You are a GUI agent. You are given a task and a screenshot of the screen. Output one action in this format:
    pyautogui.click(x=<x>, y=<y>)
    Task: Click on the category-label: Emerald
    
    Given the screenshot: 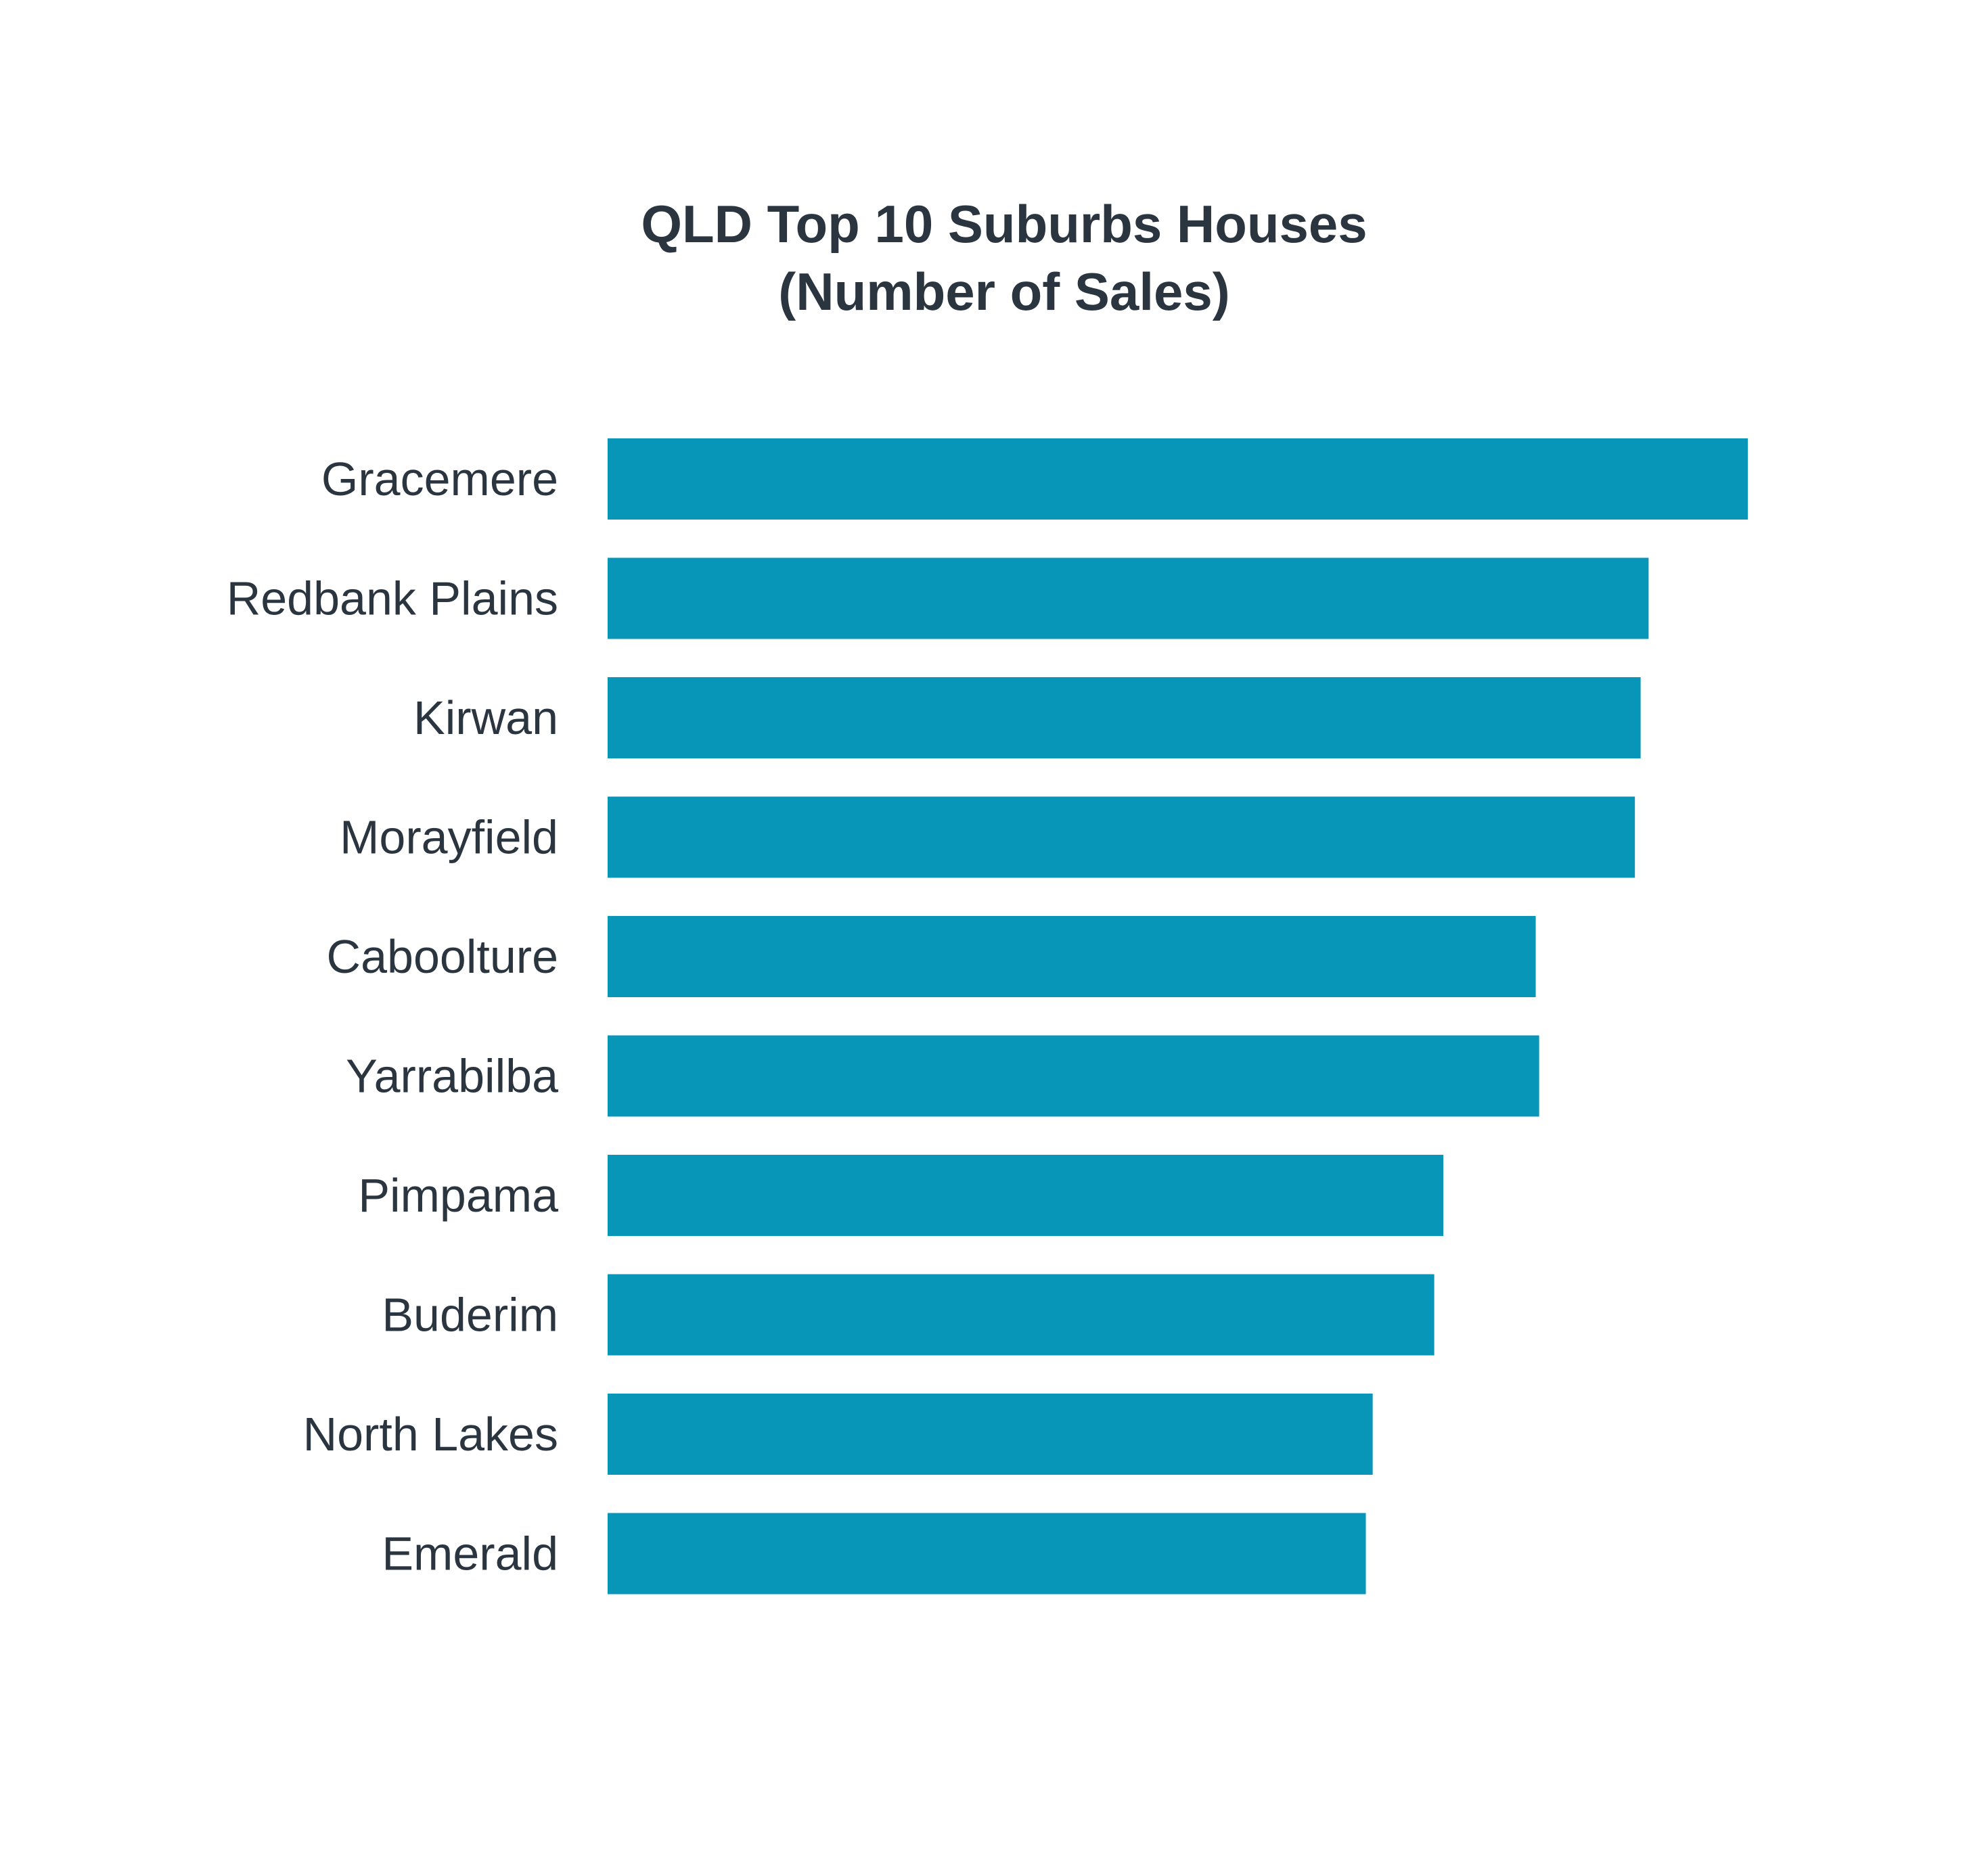 What is the action you would take?
    pyautogui.click(x=470, y=1554)
    